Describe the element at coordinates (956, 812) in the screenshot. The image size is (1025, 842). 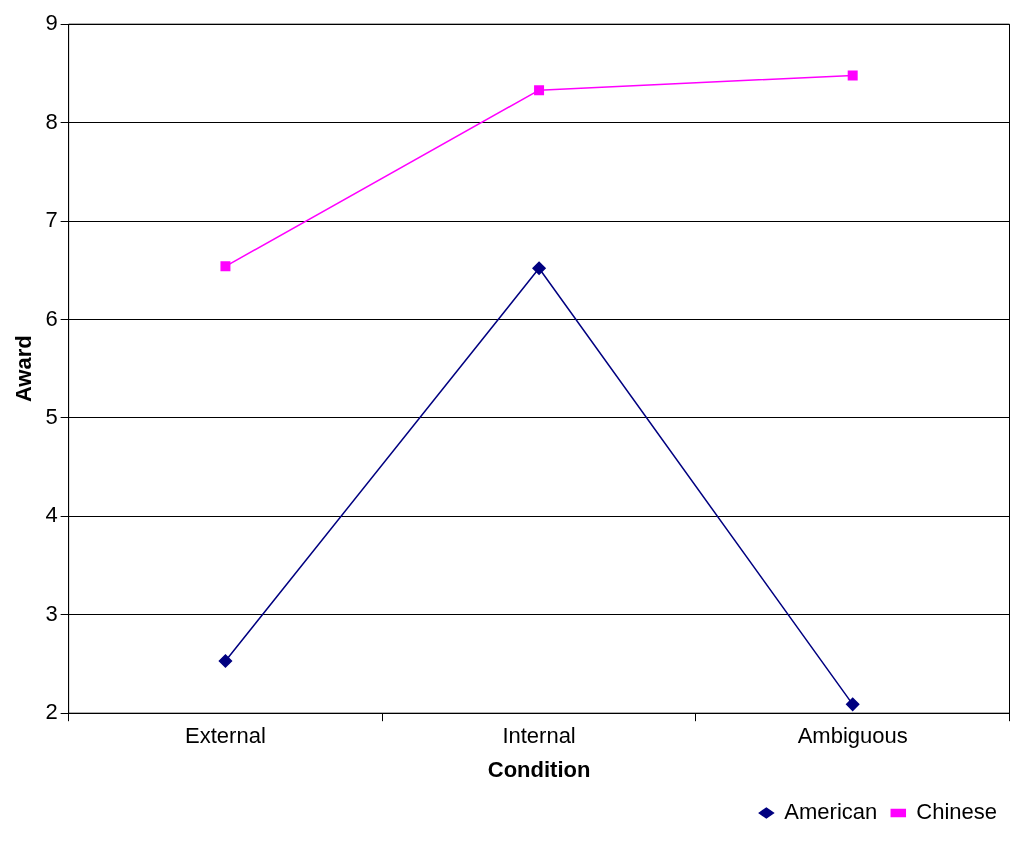
I see `legend-label: Chinese` at that location.